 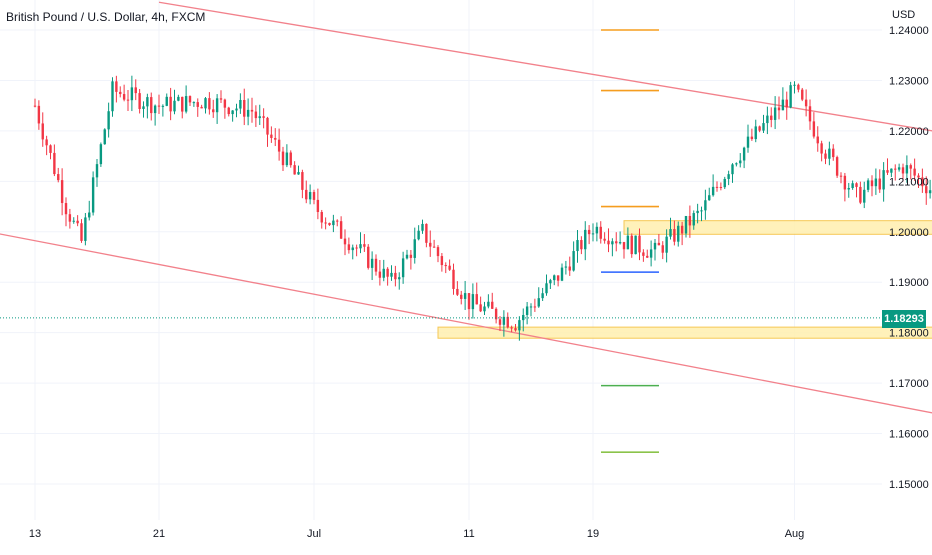 I want to click on last-price-tag: 1.18293, so click(x=904, y=319).